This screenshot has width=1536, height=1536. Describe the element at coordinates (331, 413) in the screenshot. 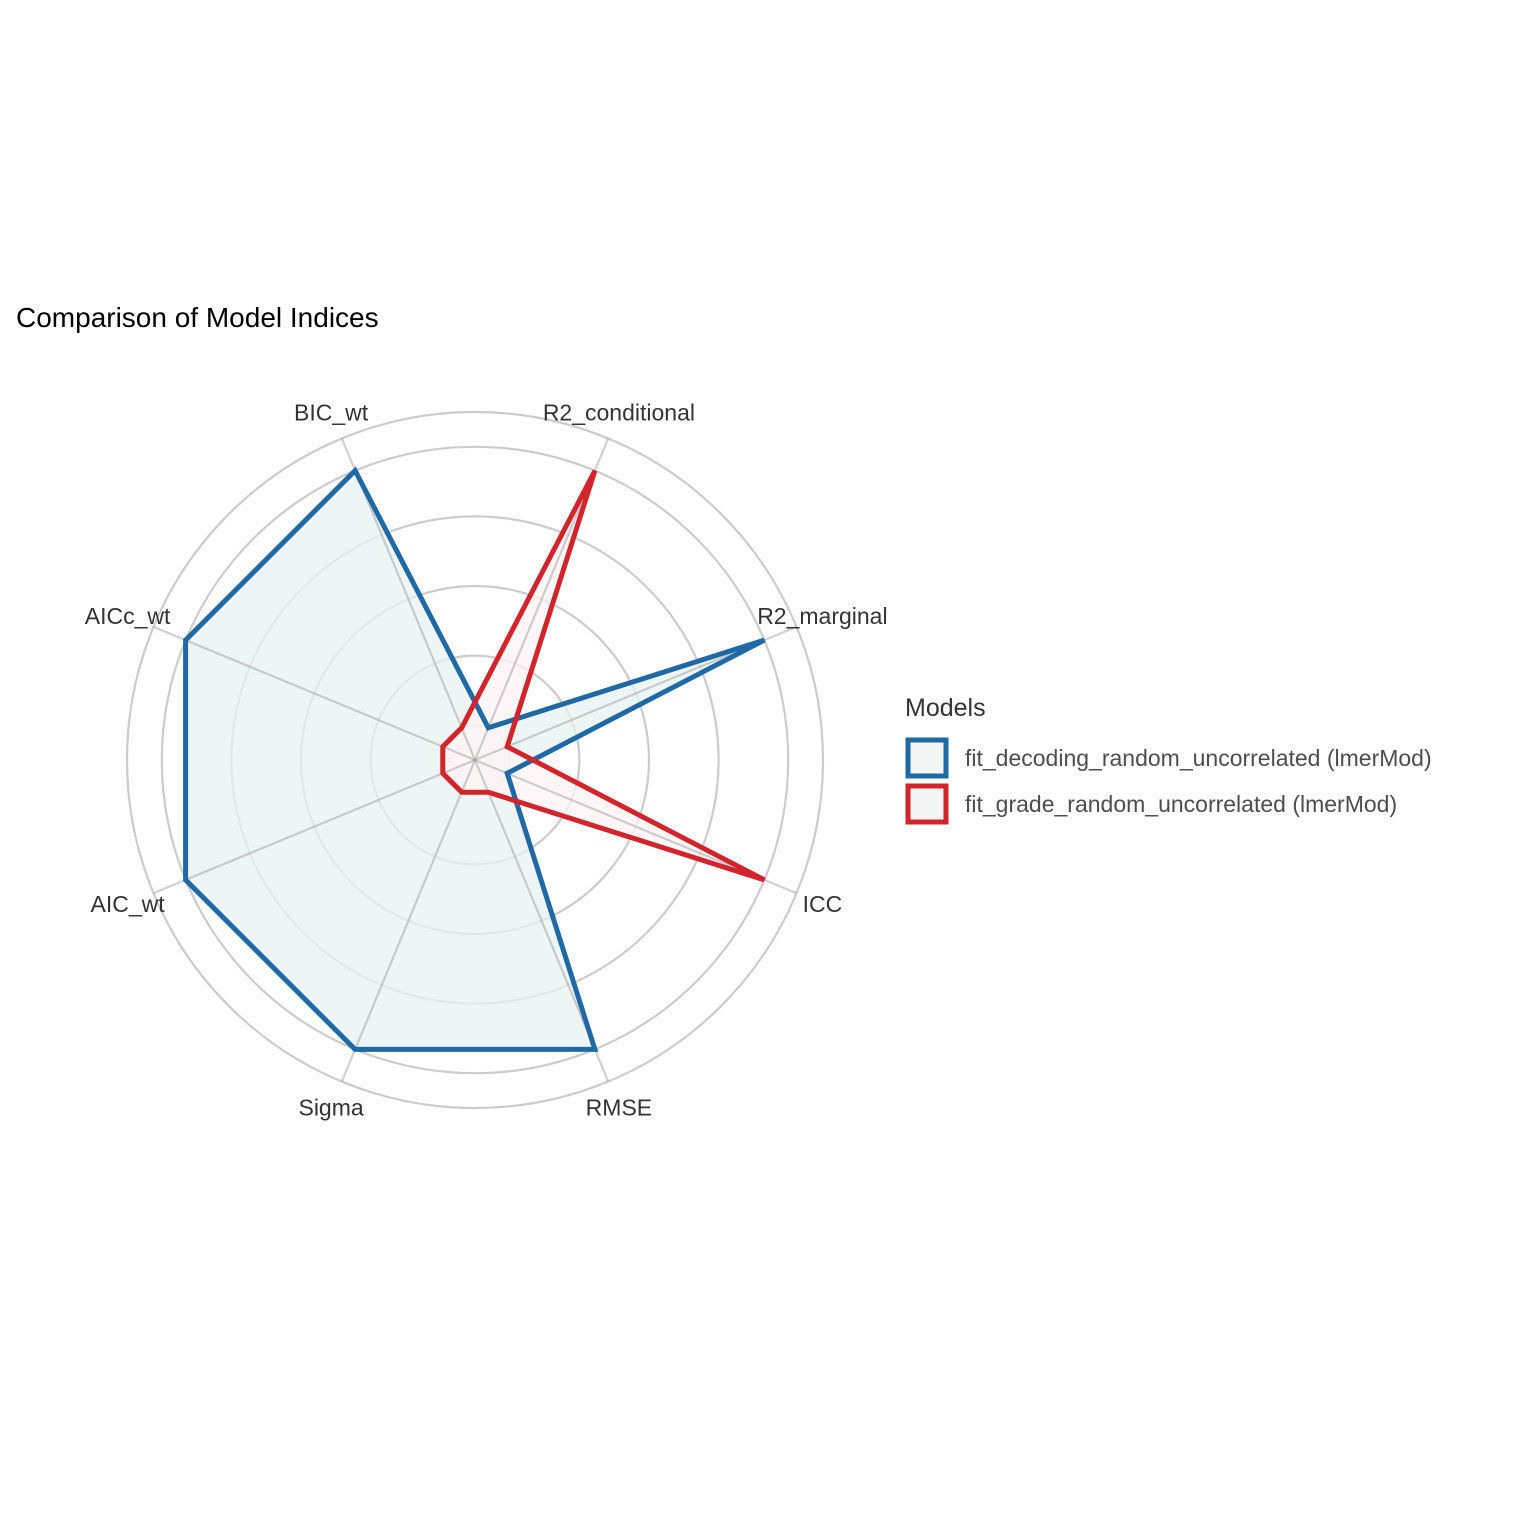

I see `axis-label-BIC_wt: BIC_wt` at that location.